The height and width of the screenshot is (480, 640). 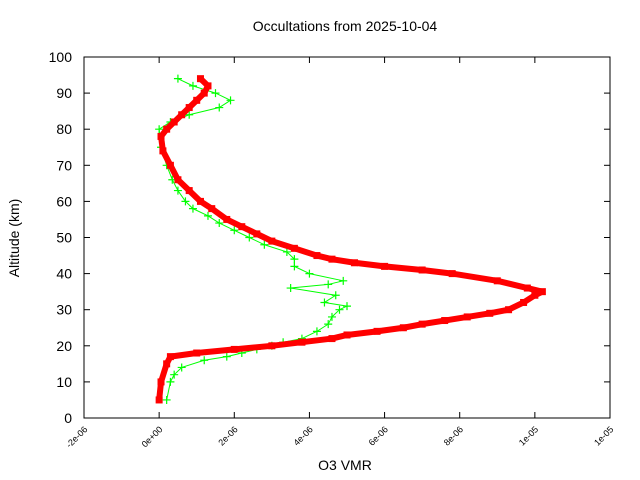 I want to click on y-tick-label: 30, so click(x=64, y=310).